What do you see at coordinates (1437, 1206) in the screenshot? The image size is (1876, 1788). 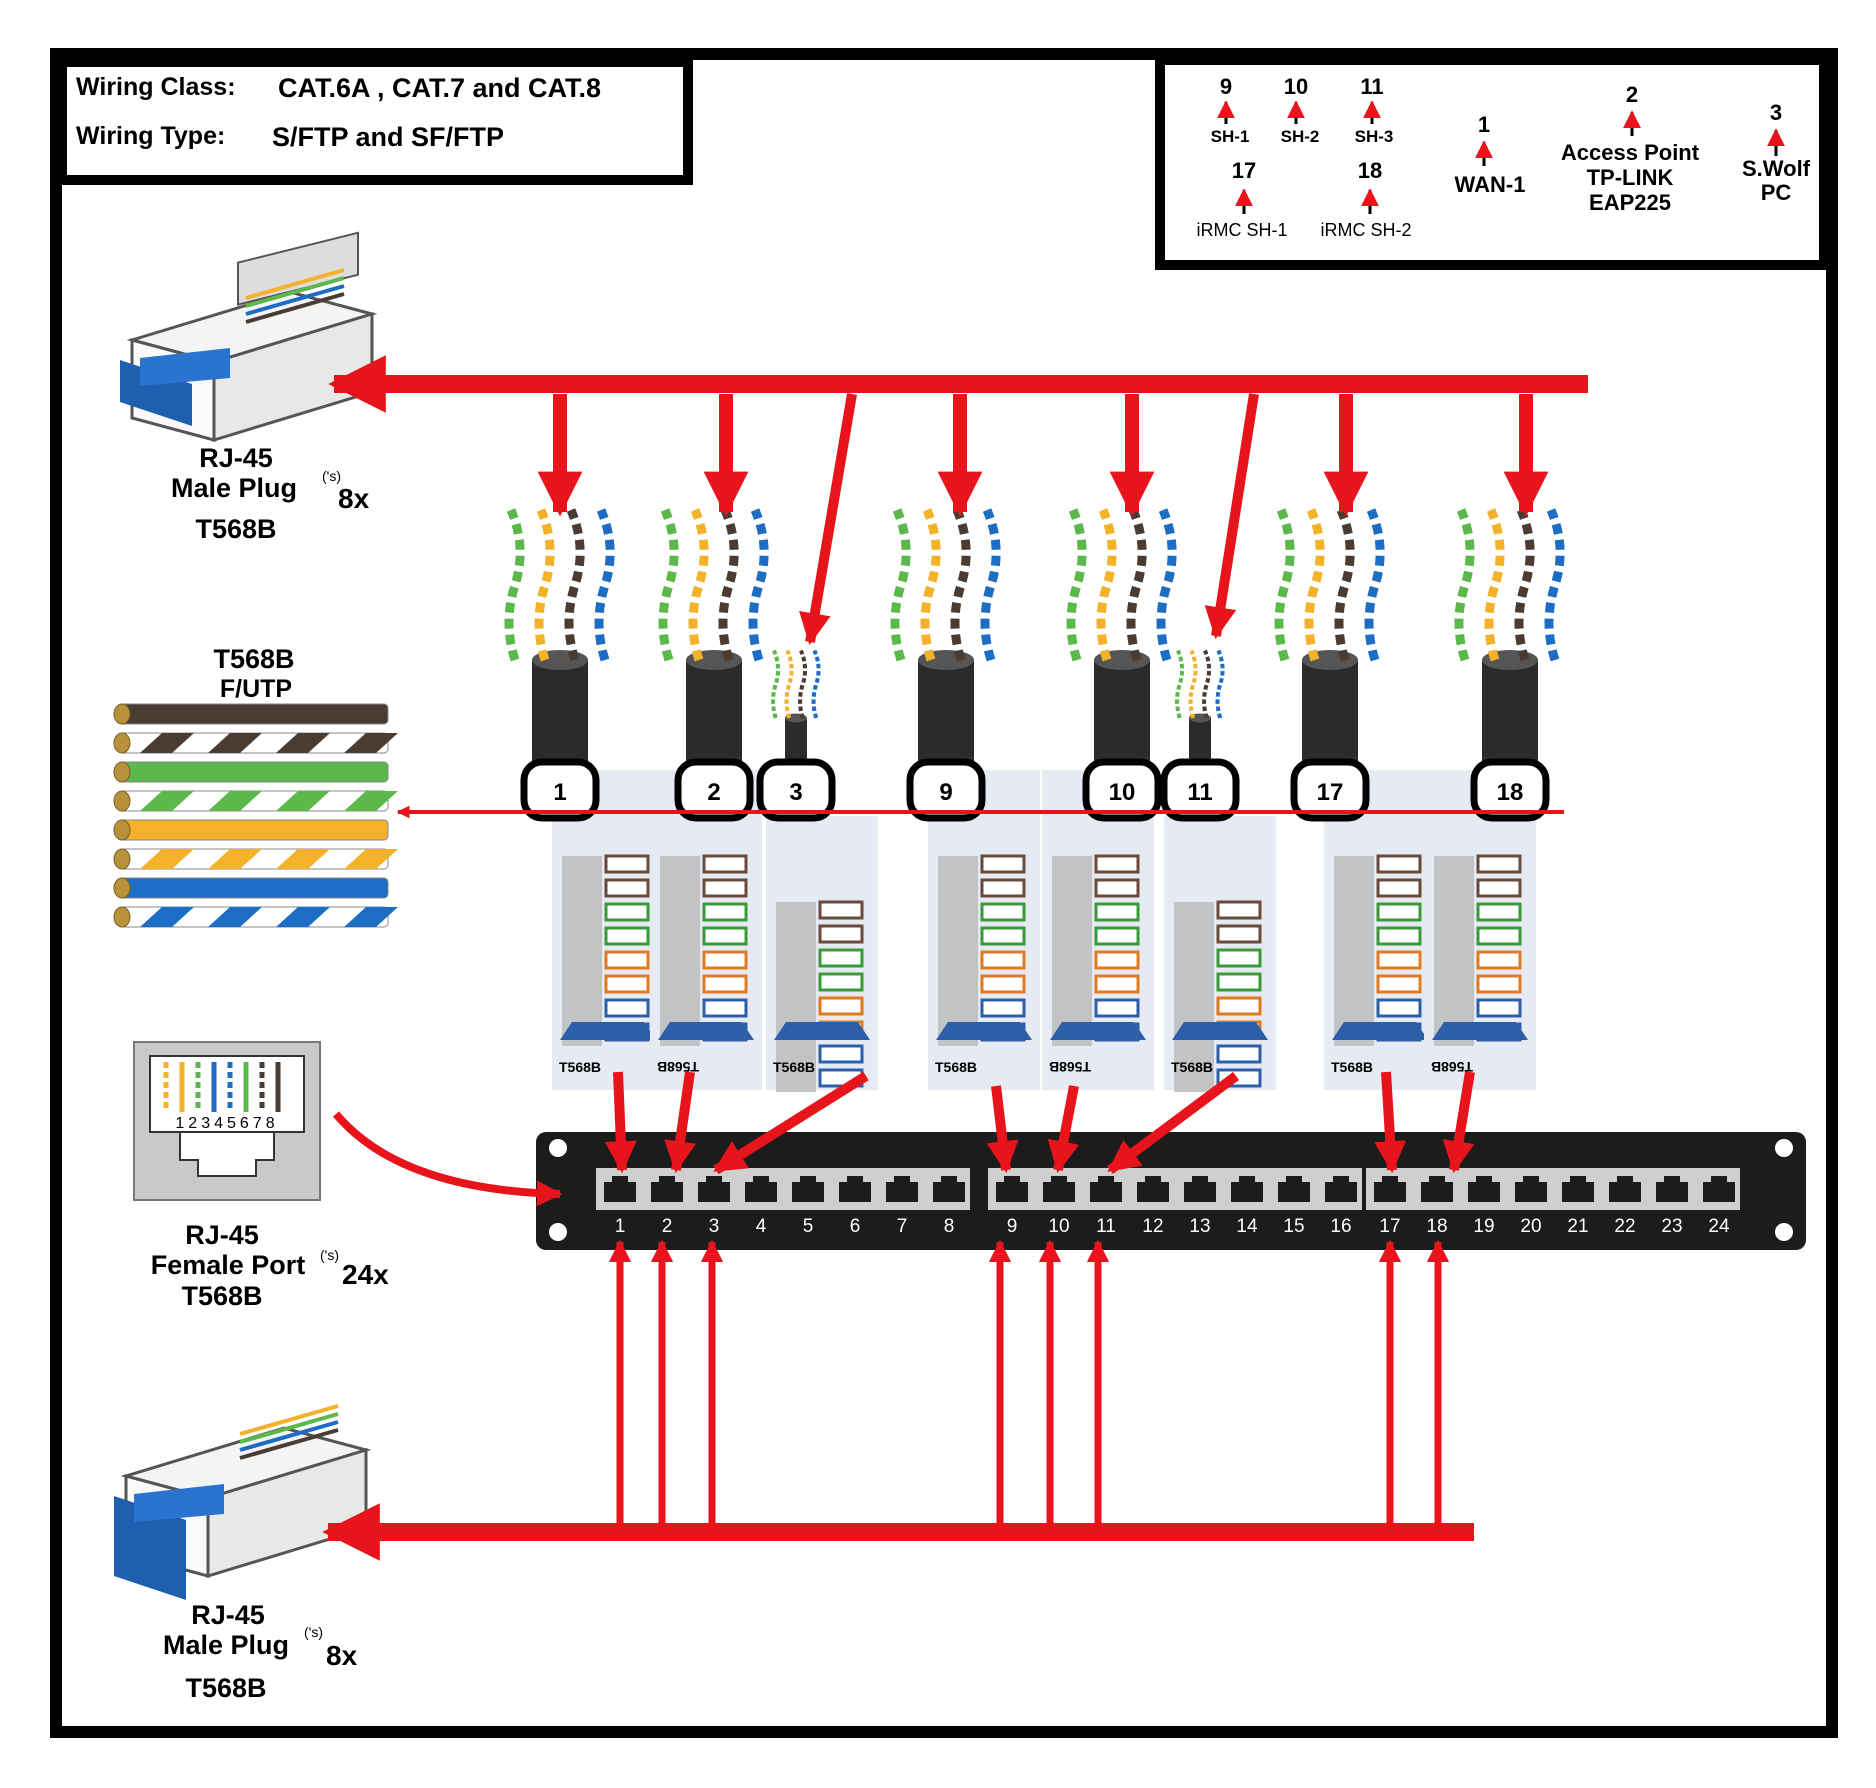 I see `patch-port-18: 18` at bounding box center [1437, 1206].